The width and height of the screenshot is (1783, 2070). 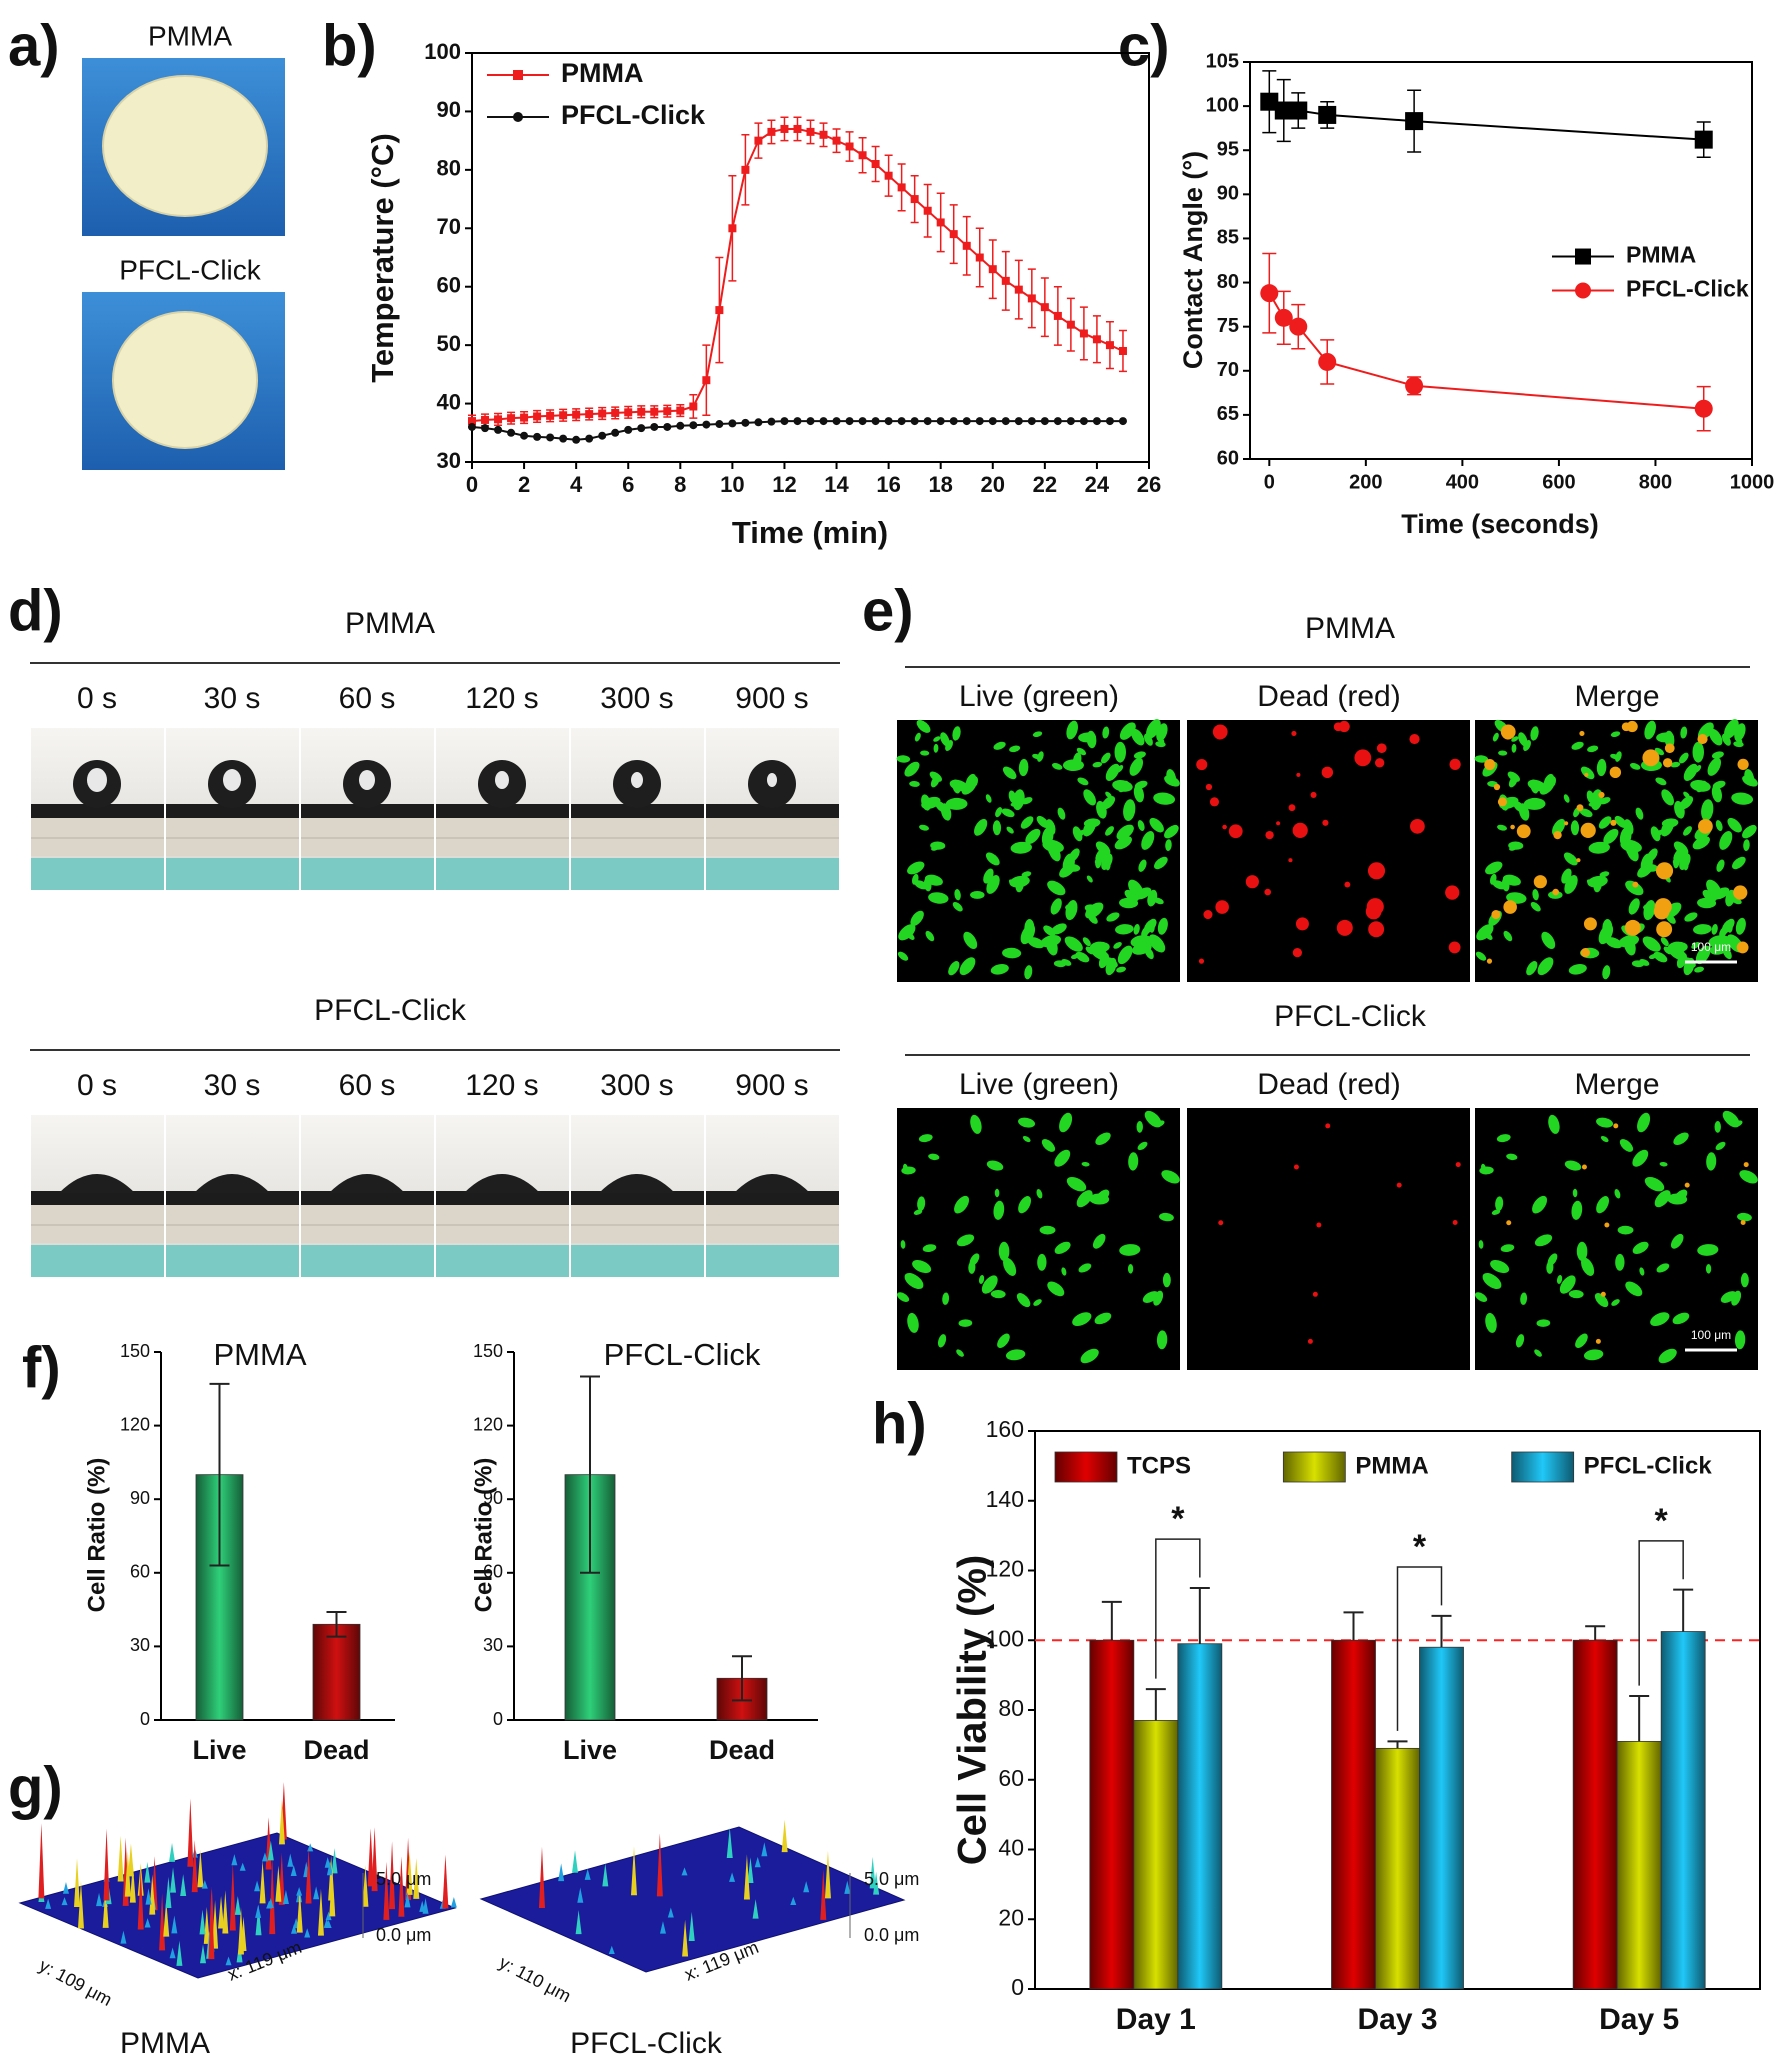 What do you see at coordinates (367, 1085) in the screenshot?
I see `time-label: 60 s` at bounding box center [367, 1085].